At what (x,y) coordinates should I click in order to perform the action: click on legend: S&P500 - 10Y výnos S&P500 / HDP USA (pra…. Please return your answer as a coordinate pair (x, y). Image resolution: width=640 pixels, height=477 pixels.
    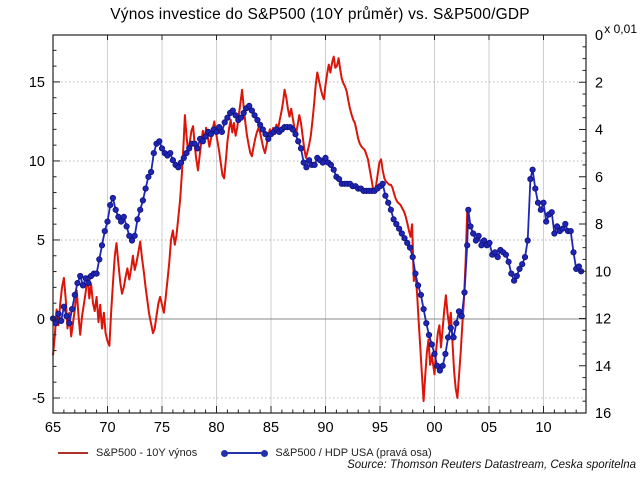
    Looking at the image, I should click on (256, 452).